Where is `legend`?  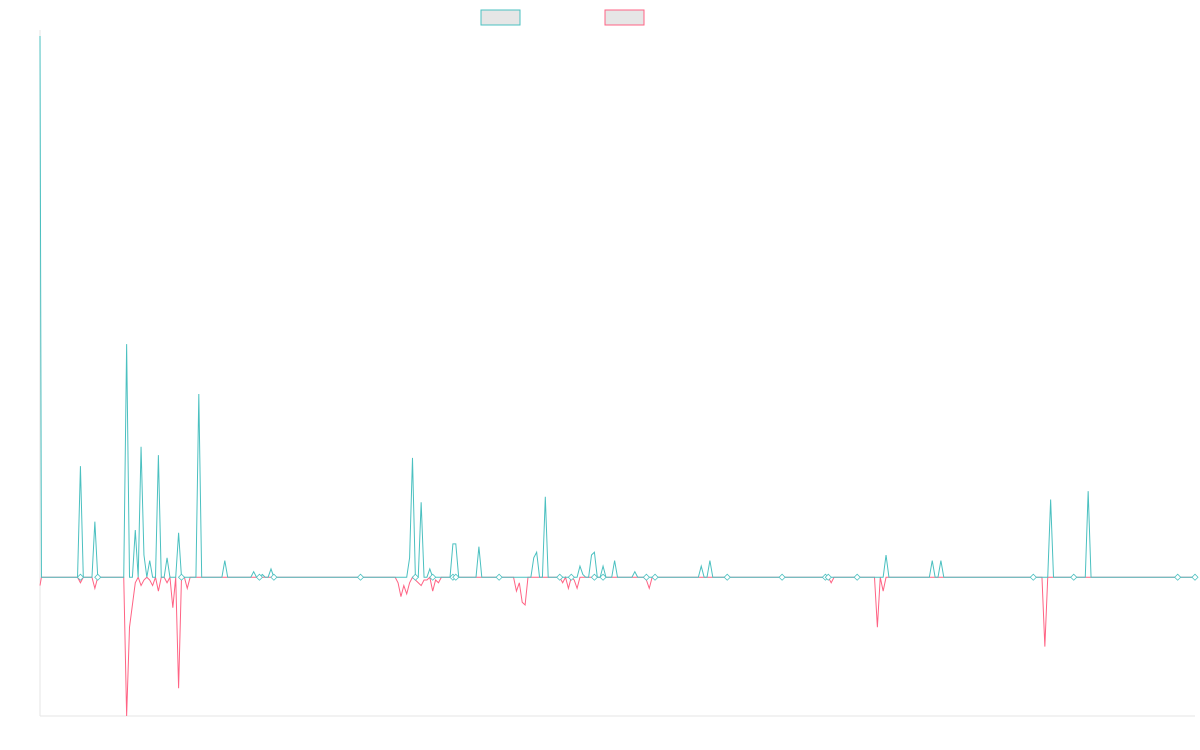
legend is located at coordinates (562, 17).